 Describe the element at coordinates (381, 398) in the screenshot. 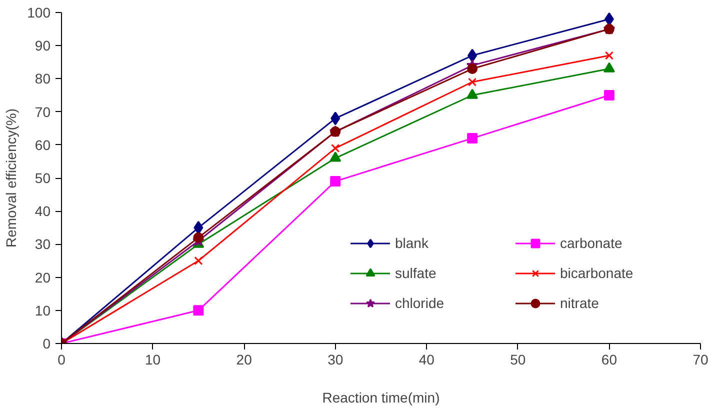

I see `x-axis-title: Reaction time(min)` at that location.